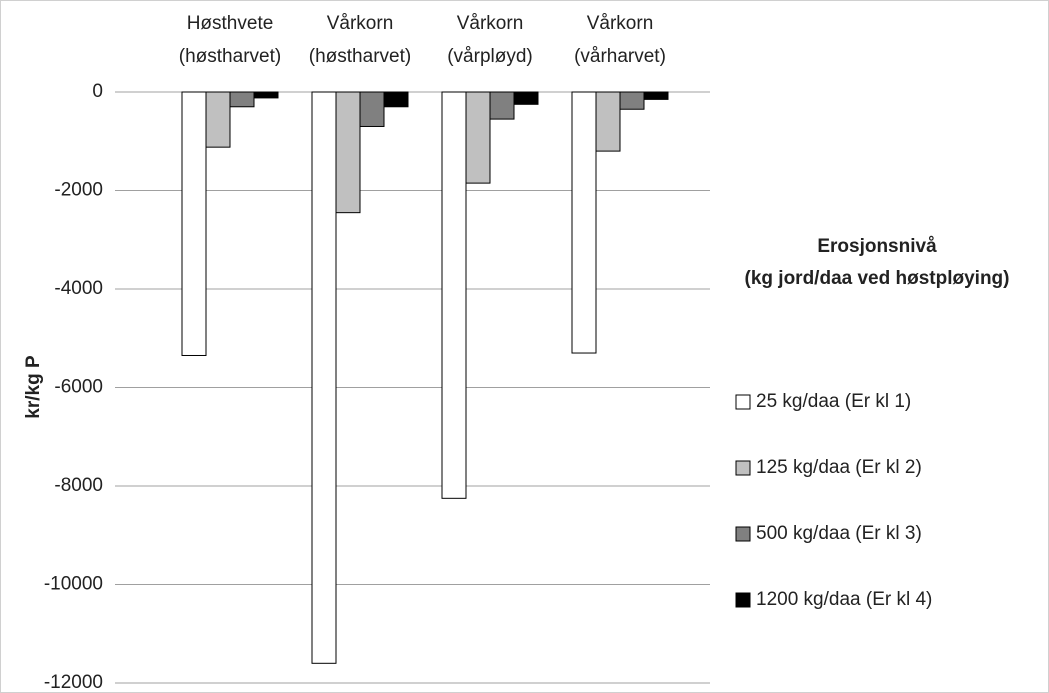 The height and width of the screenshot is (693, 1049). Describe the element at coordinates (877, 278) in the screenshot. I see `legend-title: (kg jord/daa ved høstpløying)` at that location.